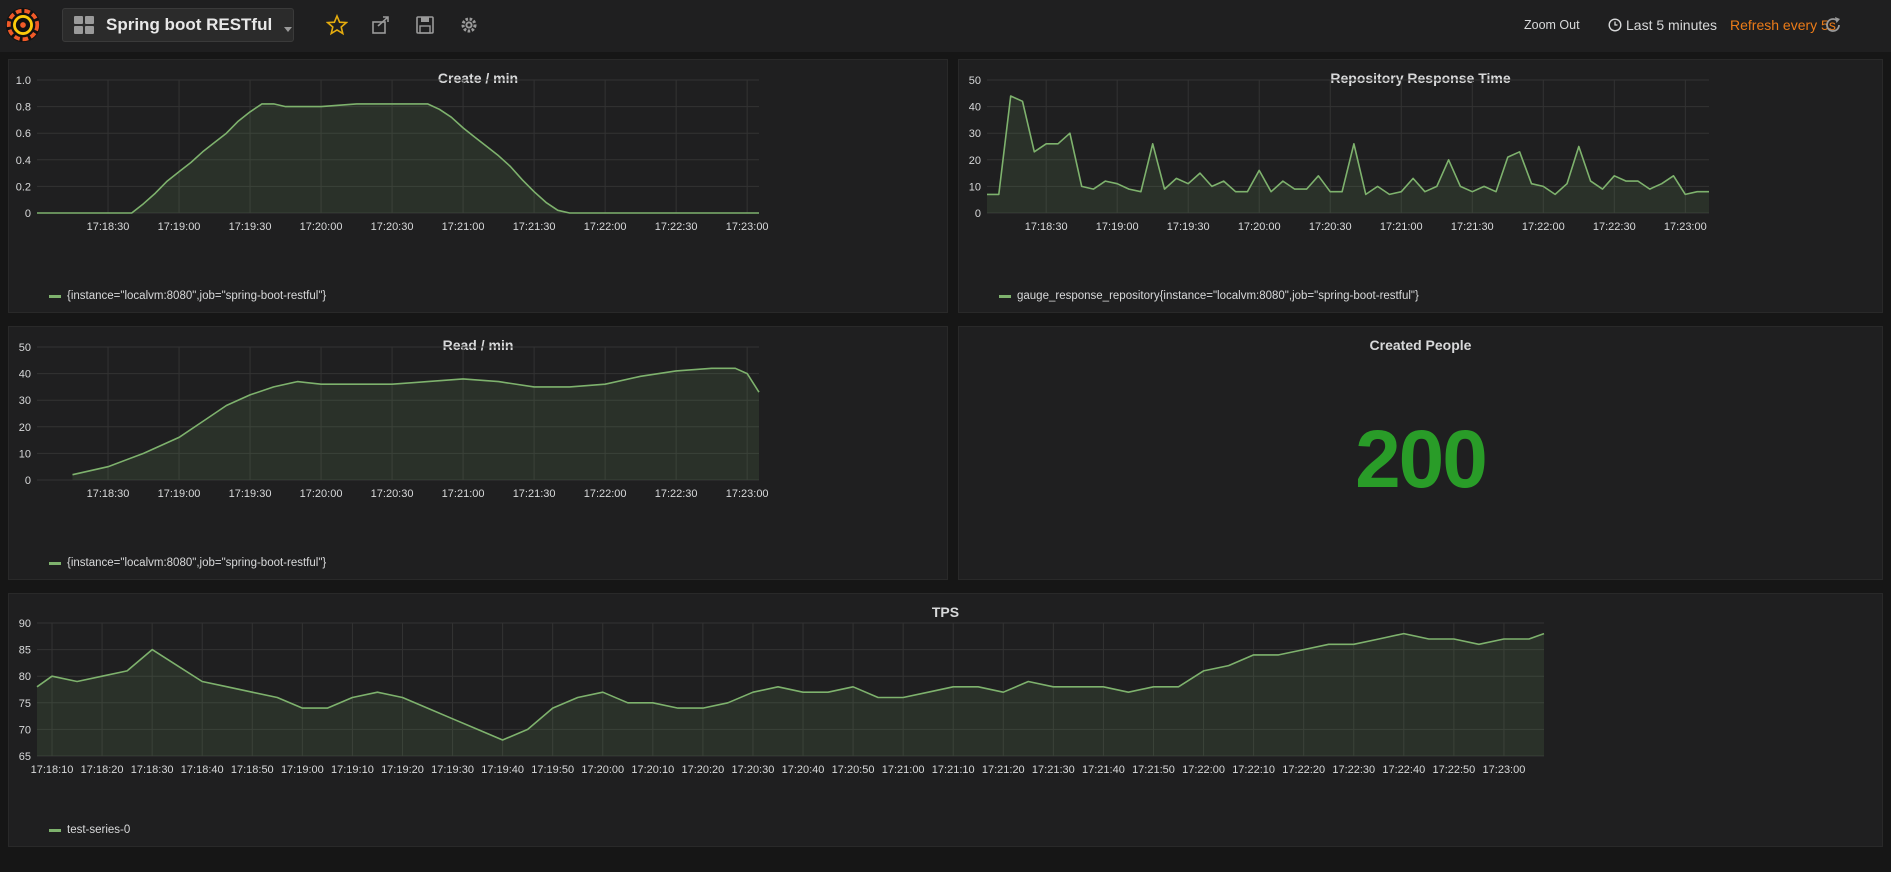  Describe the element at coordinates (25, 677) in the screenshot. I see `y-tick-label: 80` at that location.